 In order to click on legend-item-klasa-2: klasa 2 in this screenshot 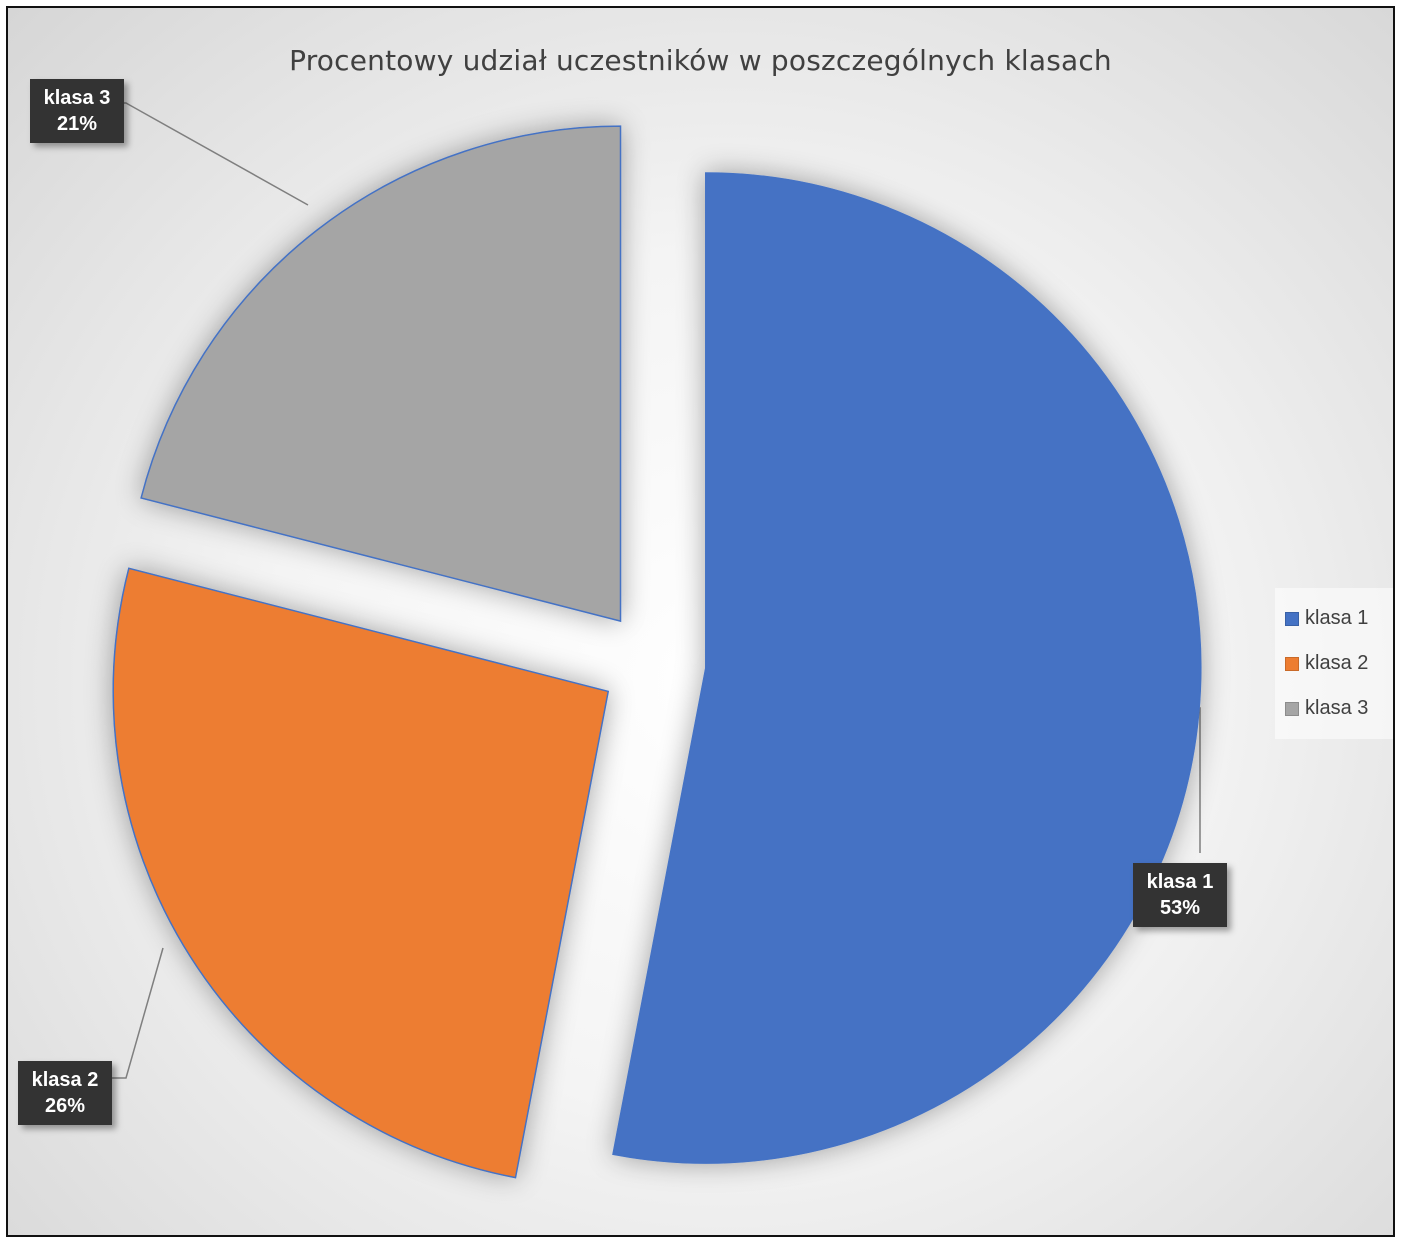, I will do `click(1339, 663)`.